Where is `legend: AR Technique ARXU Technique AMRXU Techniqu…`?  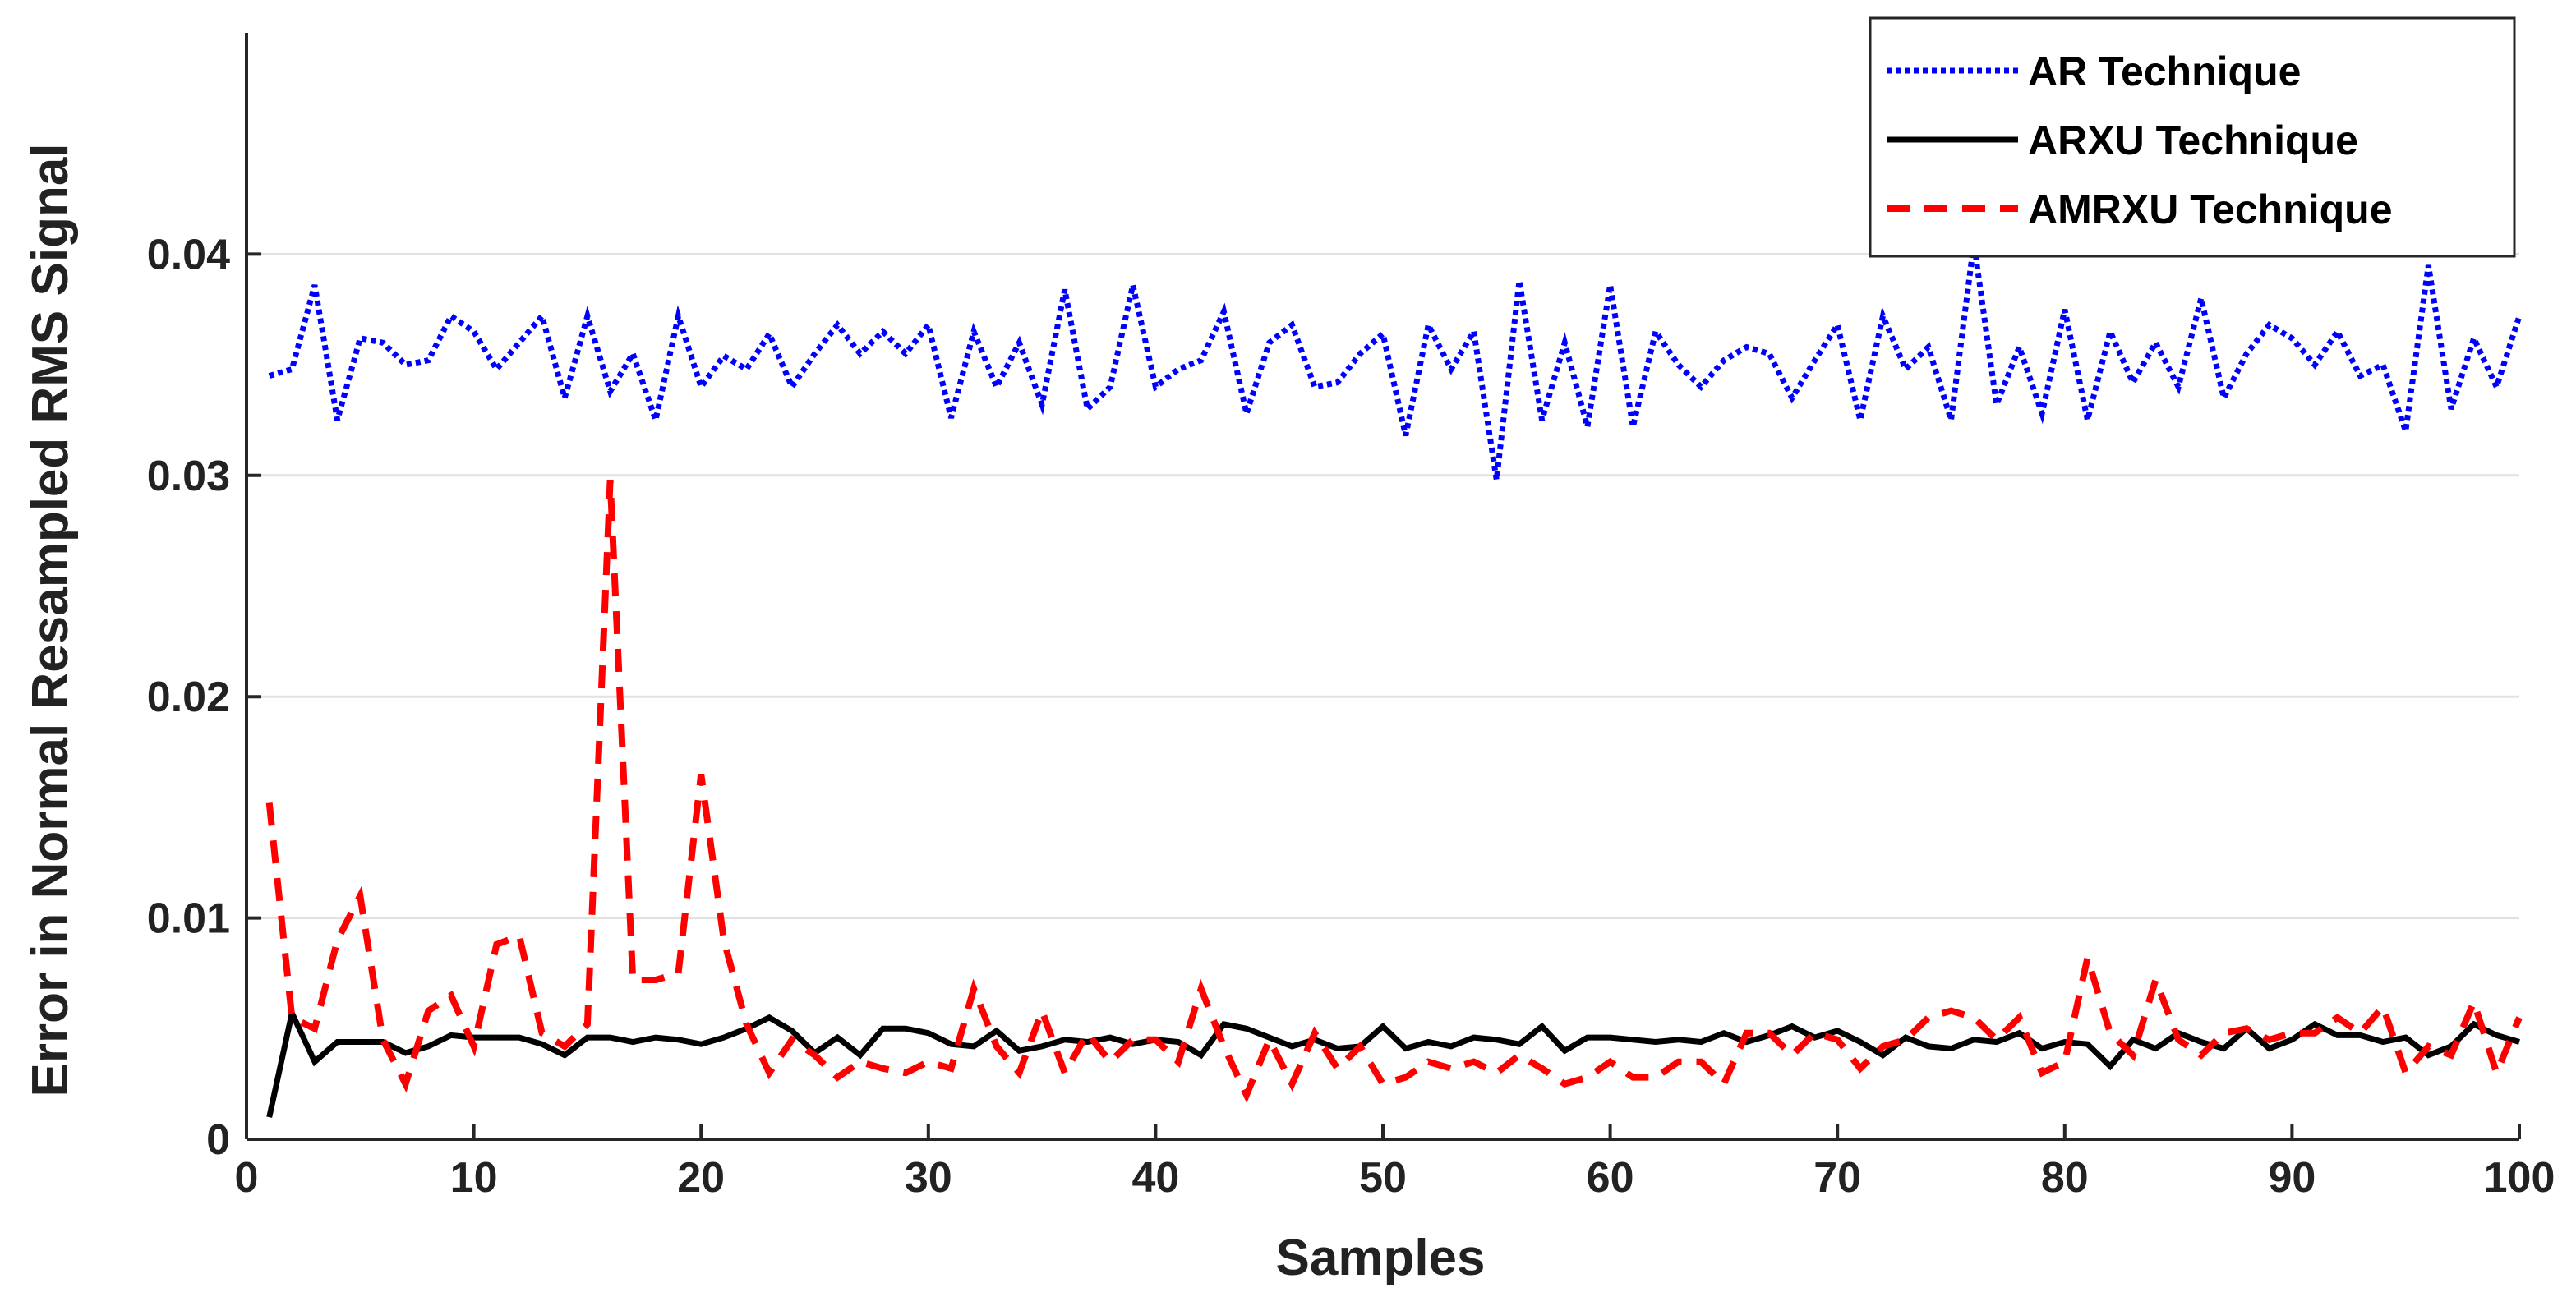 legend: AR Technique ARXU Technique AMRXU Techniqu… is located at coordinates (2192, 137).